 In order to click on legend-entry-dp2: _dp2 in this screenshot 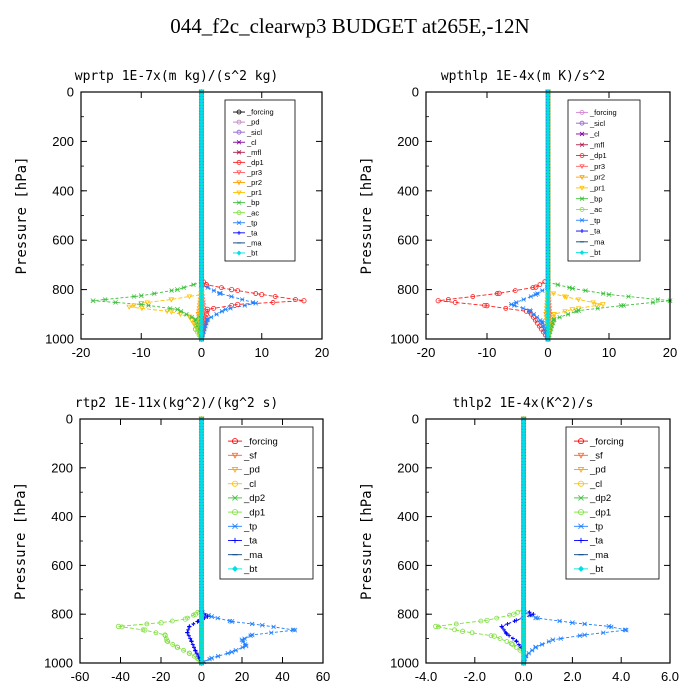, I will do `click(254, 498)`.